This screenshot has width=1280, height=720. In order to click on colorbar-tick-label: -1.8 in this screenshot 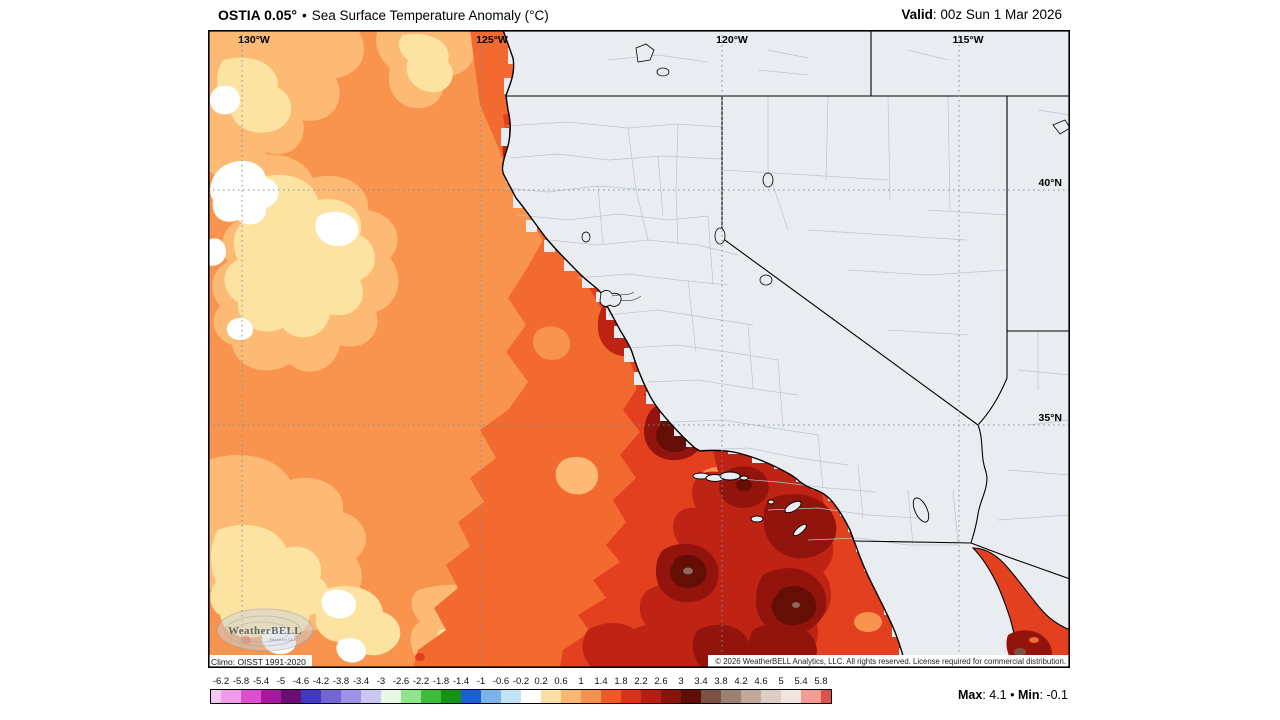, I will do `click(441, 681)`.